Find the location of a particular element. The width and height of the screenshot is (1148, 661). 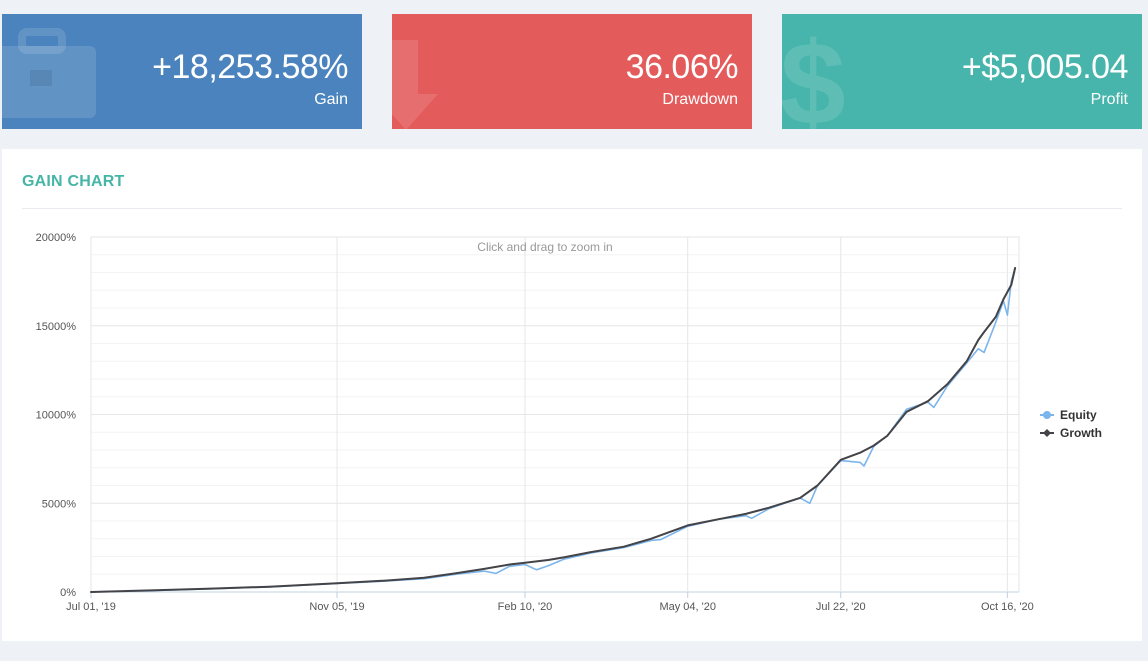

briefcase-icon is located at coordinates (49, 73).